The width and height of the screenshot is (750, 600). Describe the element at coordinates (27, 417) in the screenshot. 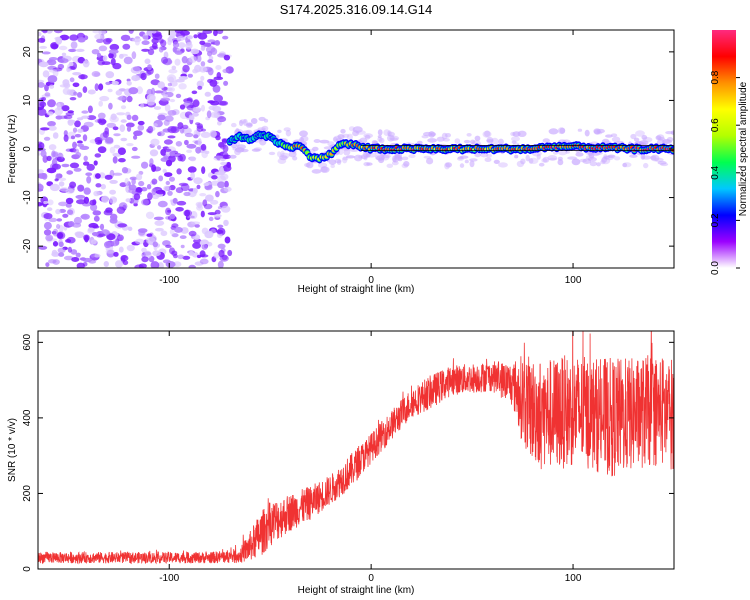

I see `snr-y-tick-label: 400` at that location.